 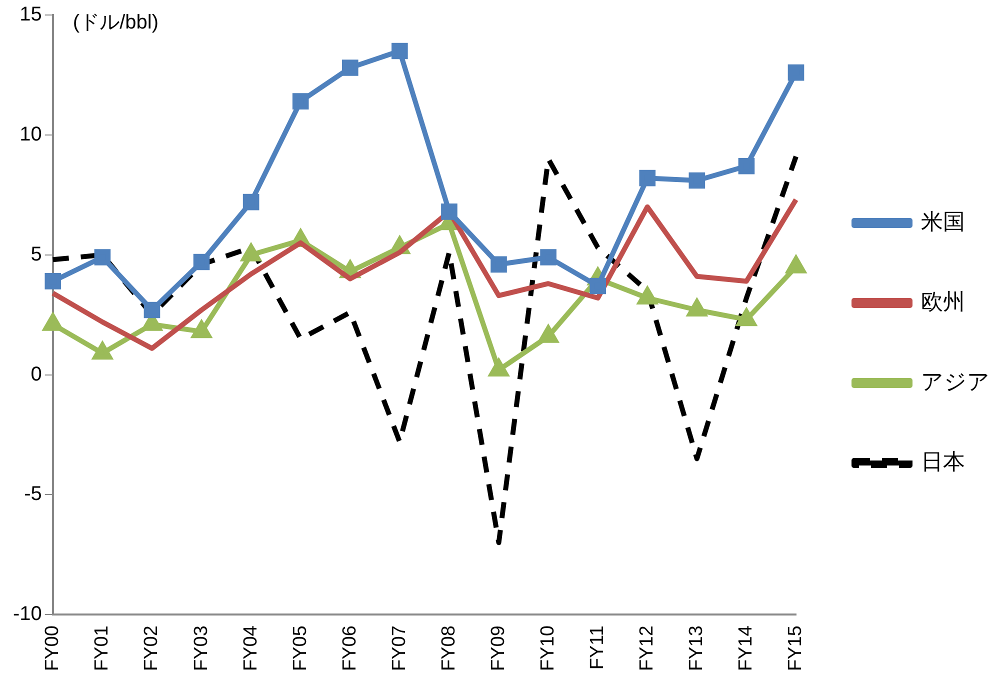 I want to click on y-tick-label: 0, so click(x=36, y=374).